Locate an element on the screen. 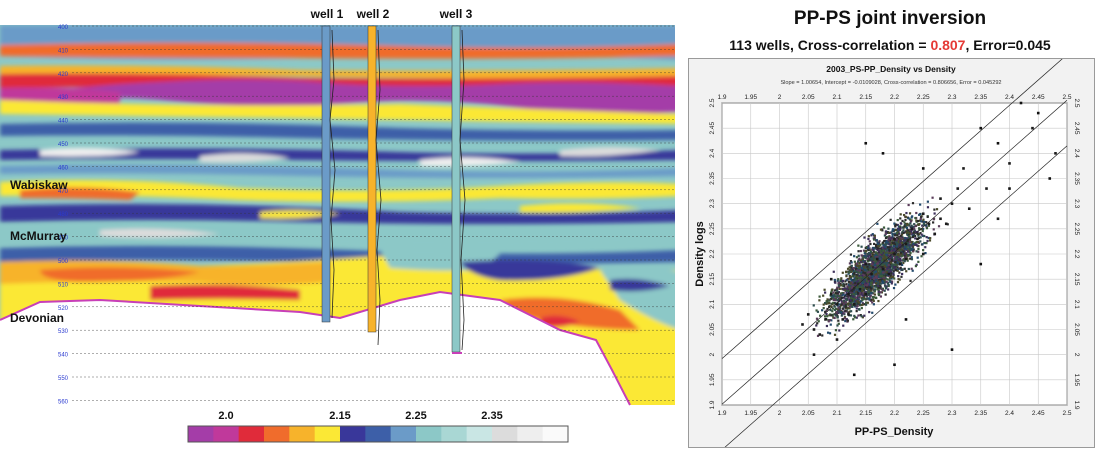 The height and width of the screenshot is (452, 1100). depth-tick-label: 420 is located at coordinates (63, 75).